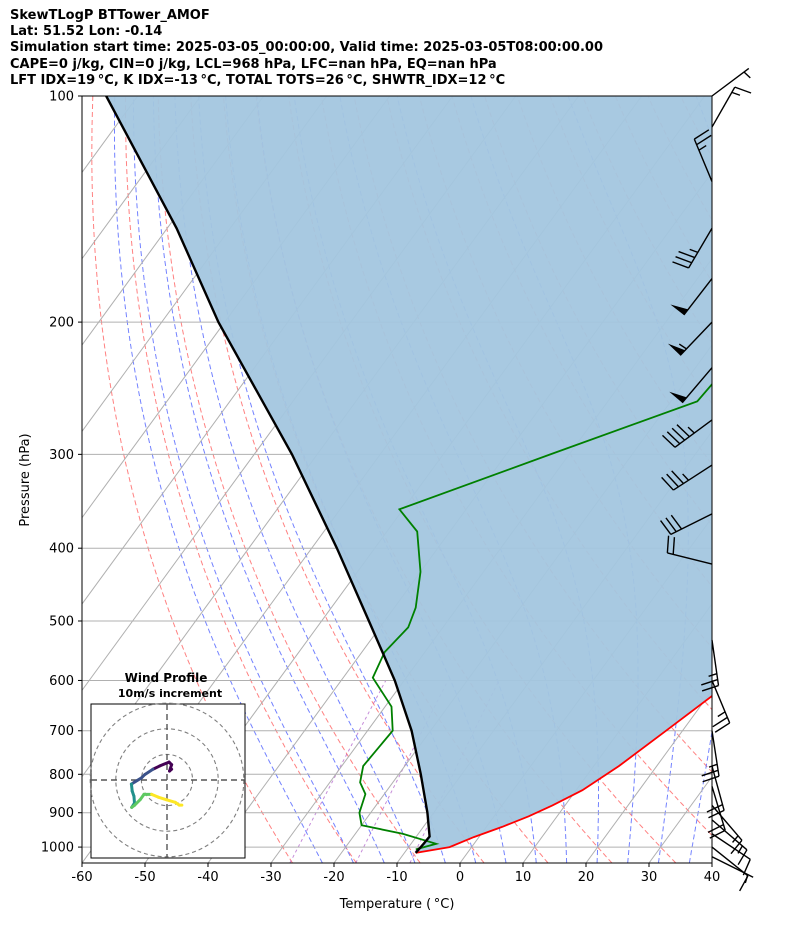  What do you see at coordinates (170, 693) in the screenshot?
I see `hodograph-subtitle: 10m/s increment` at bounding box center [170, 693].